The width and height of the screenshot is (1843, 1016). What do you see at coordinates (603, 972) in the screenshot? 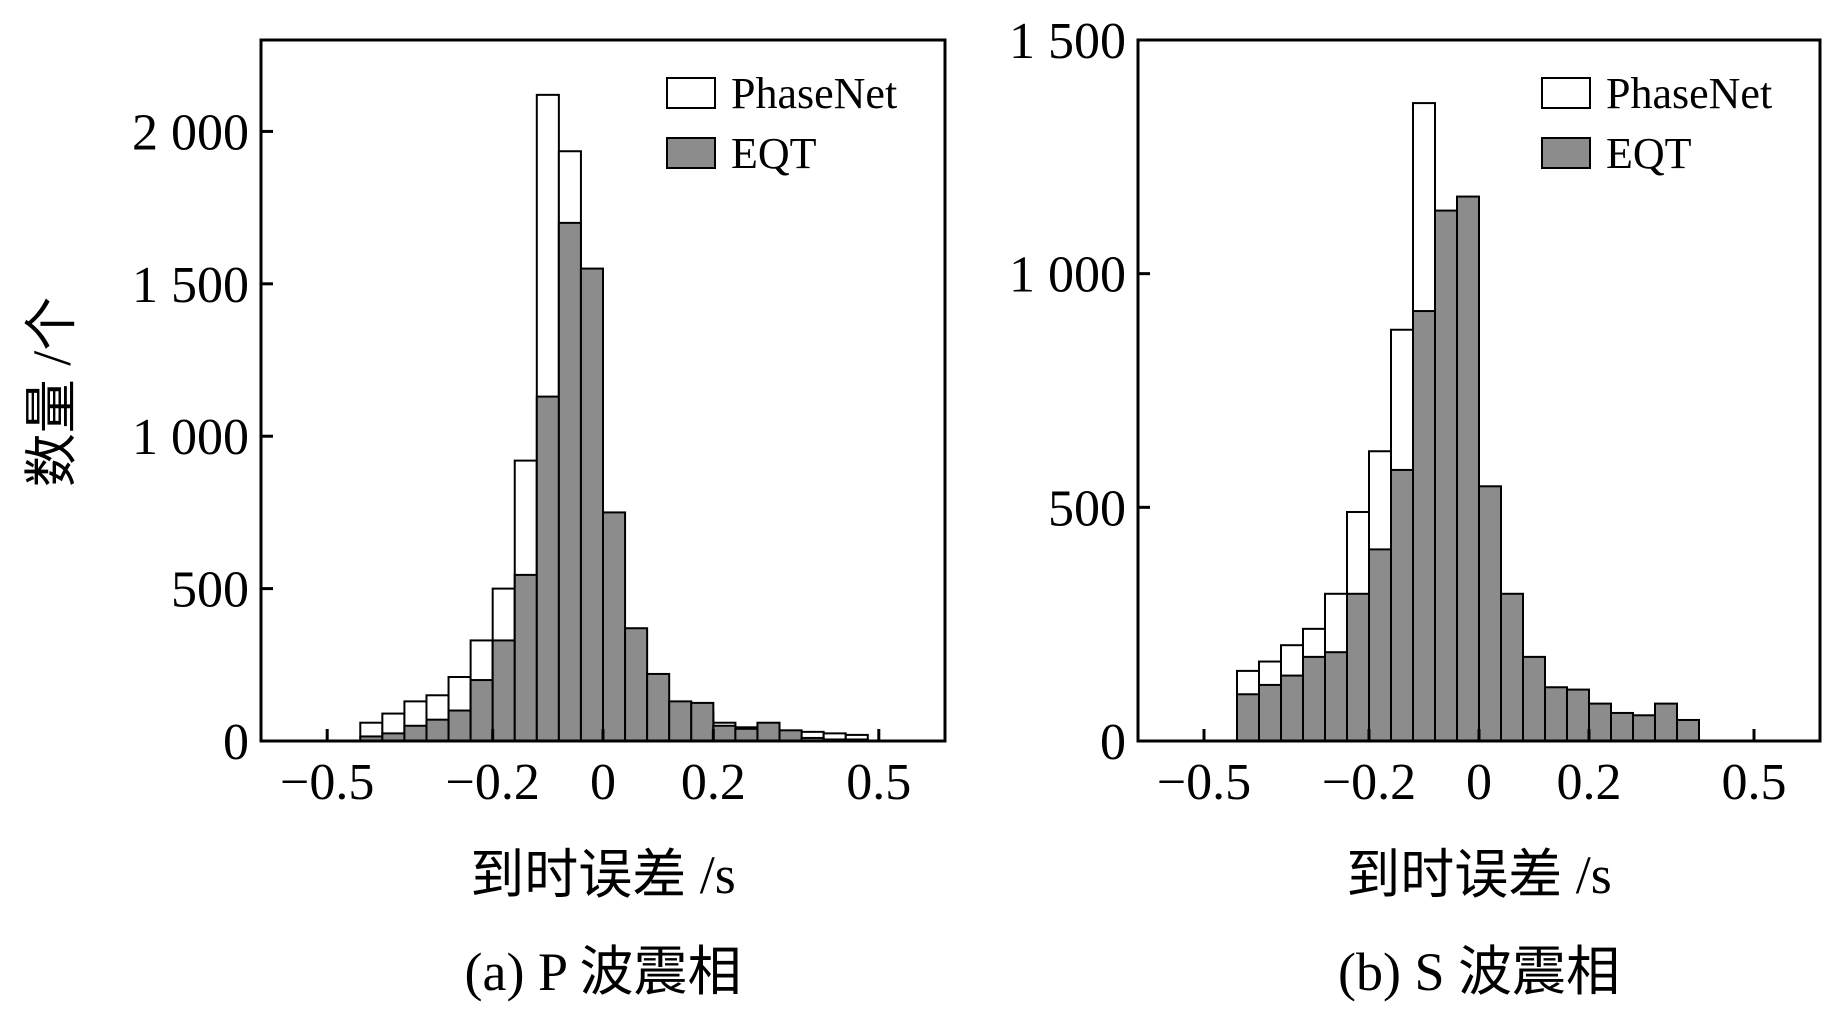
I see `panel-caption: (a) P 波震相` at bounding box center [603, 972].